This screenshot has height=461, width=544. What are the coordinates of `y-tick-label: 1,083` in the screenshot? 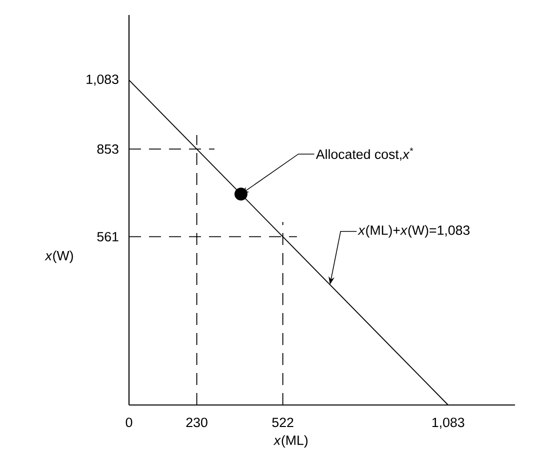 It's located at (102, 80).